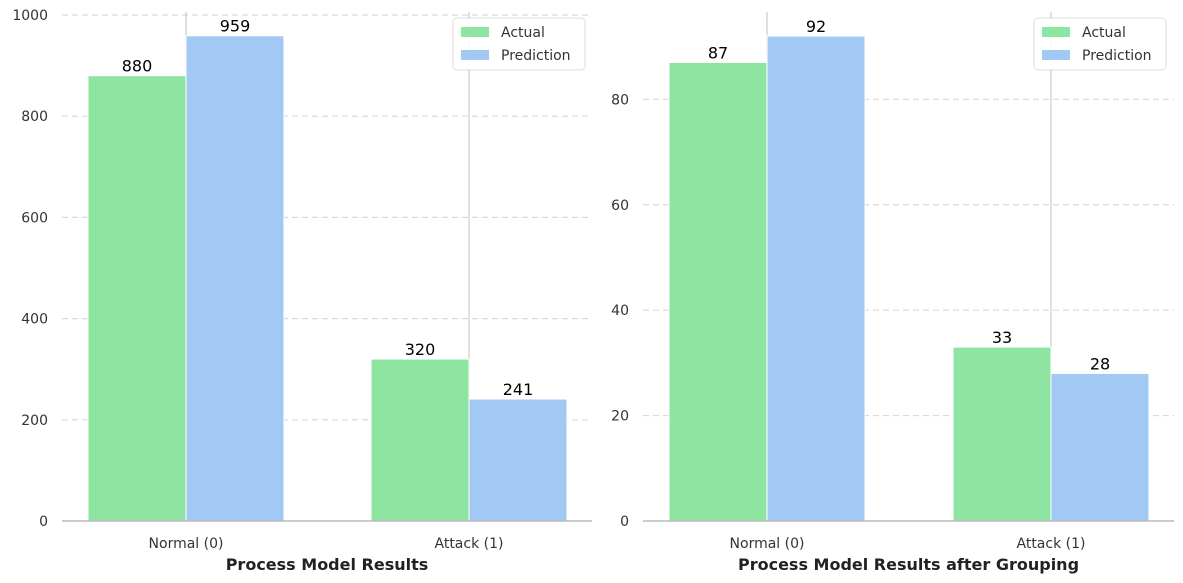 The image size is (1183, 583). Describe the element at coordinates (137, 66) in the screenshot. I see `data-label-actual-normal-0: 880` at that location.